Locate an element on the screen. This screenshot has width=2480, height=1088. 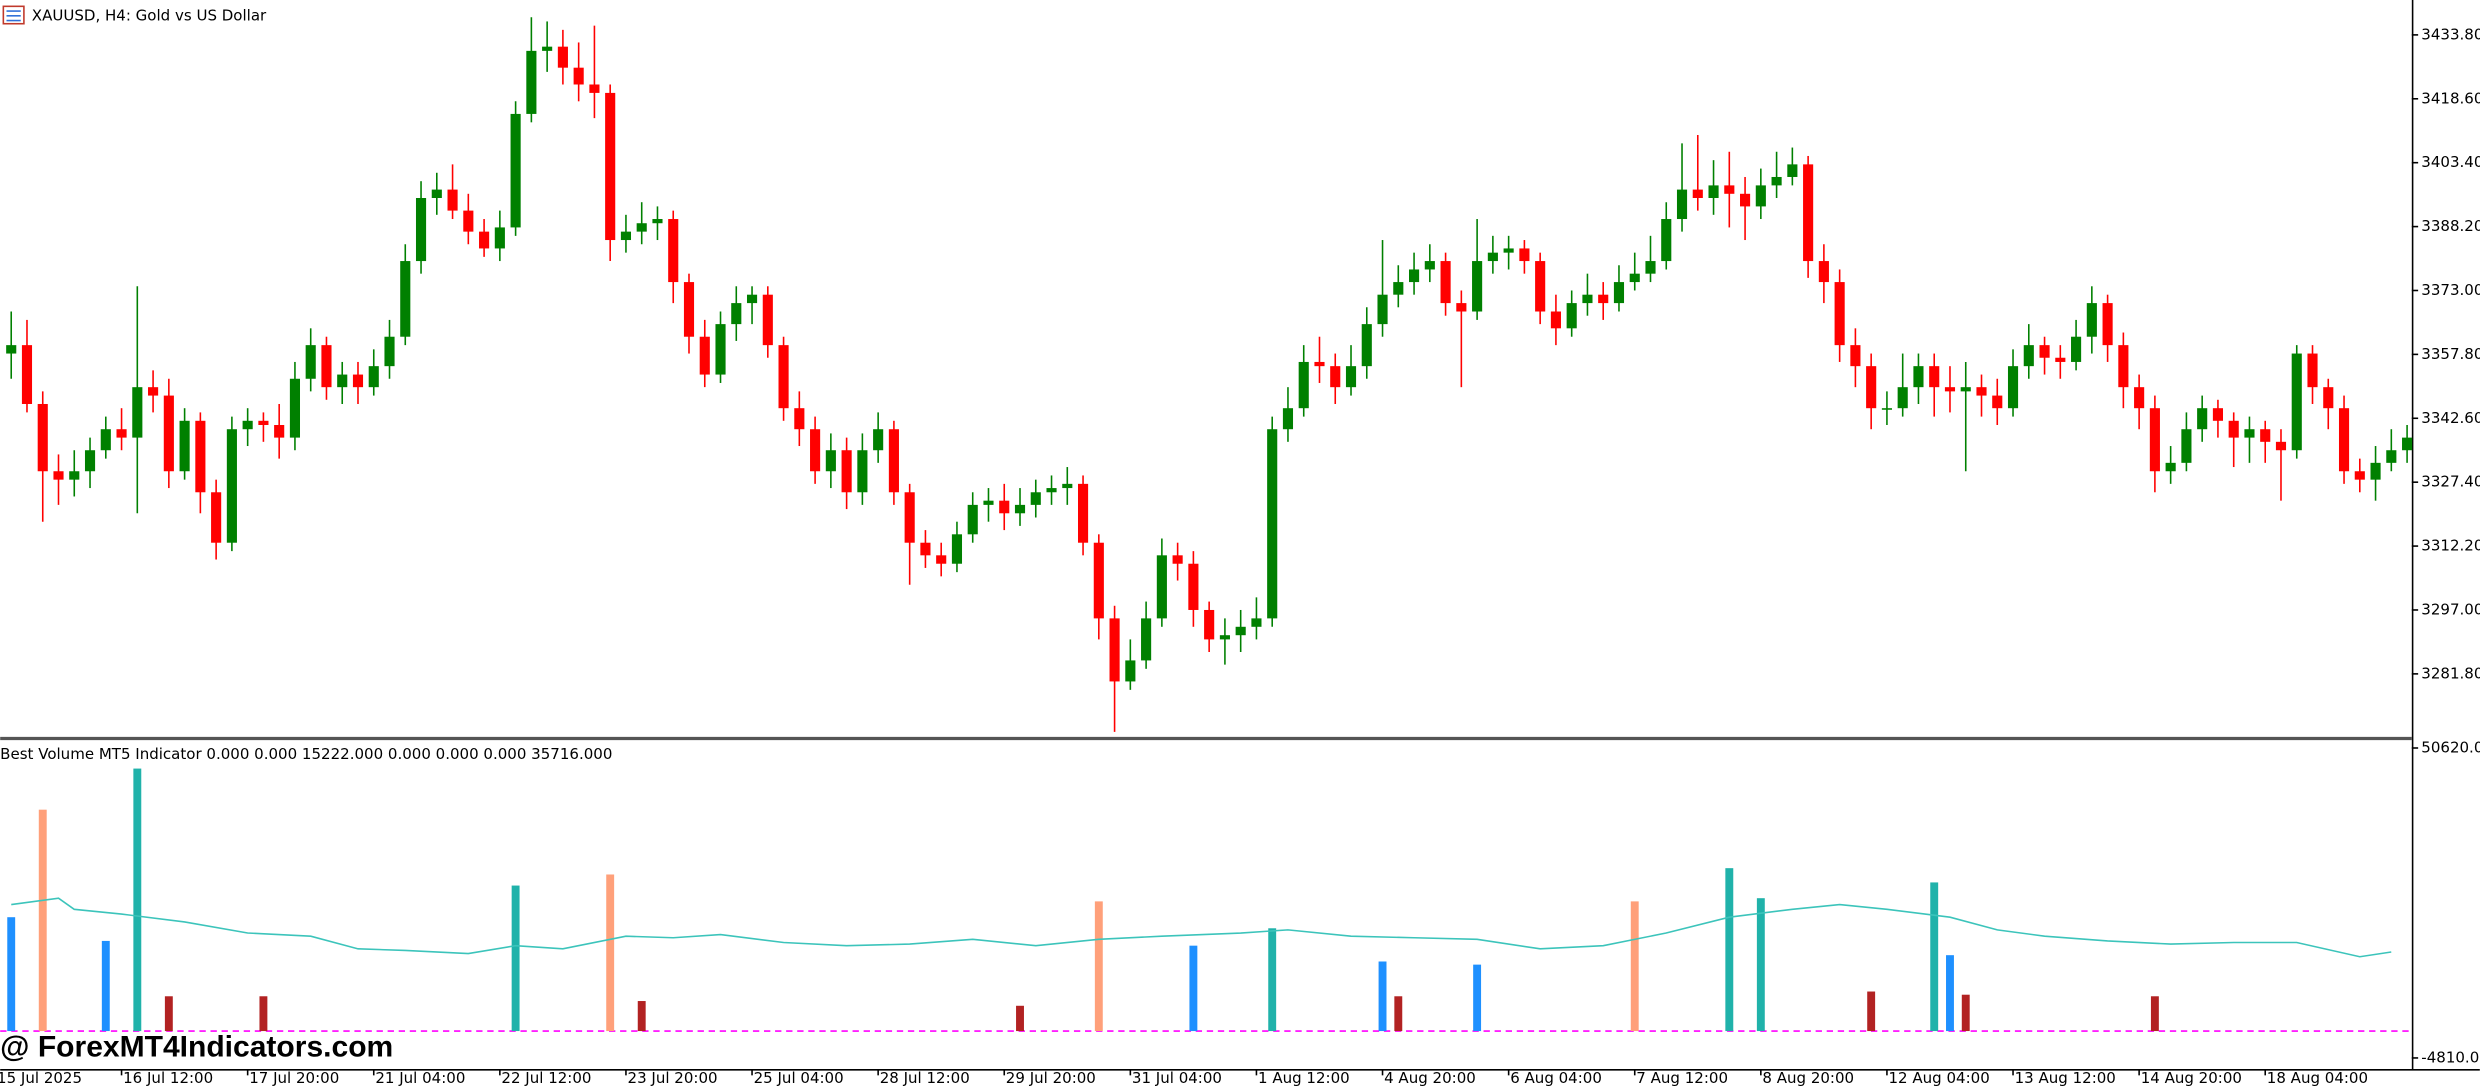
y-tick-label: 3388.20 is located at coordinates (2450, 226).